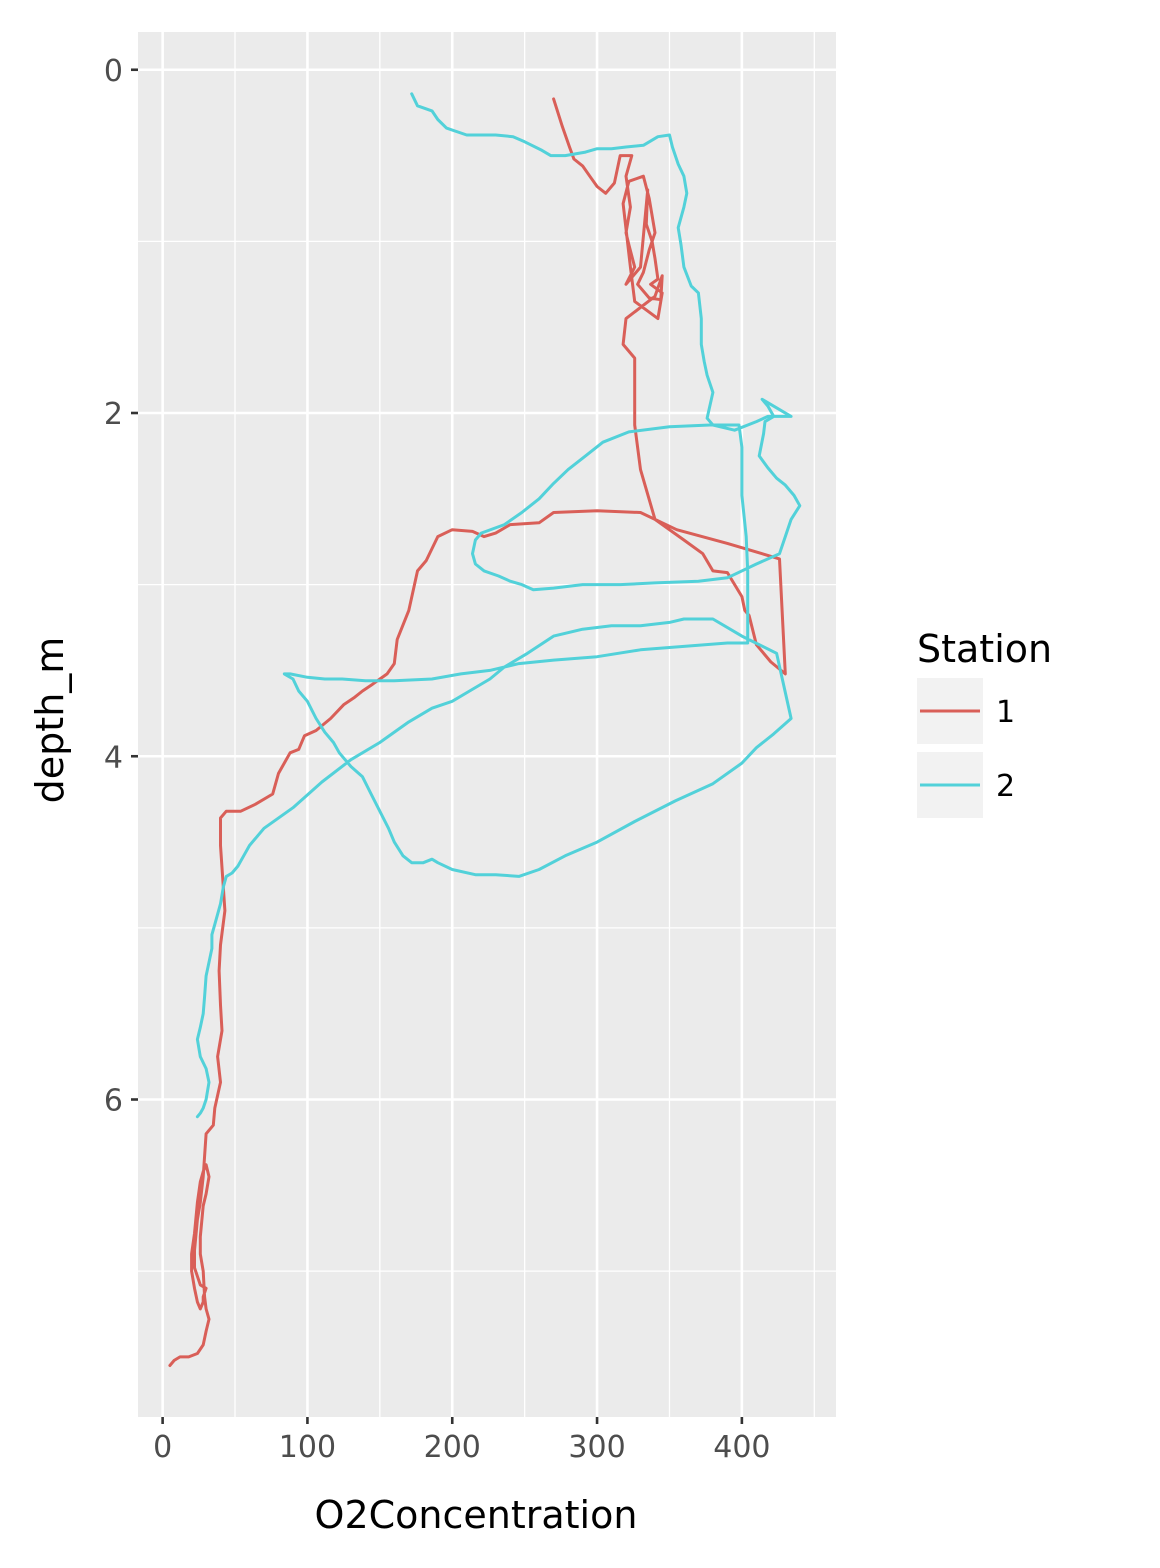 The width and height of the screenshot is (1160, 1568). What do you see at coordinates (162, 1447) in the screenshot?
I see `x-tick-label: 0` at bounding box center [162, 1447].